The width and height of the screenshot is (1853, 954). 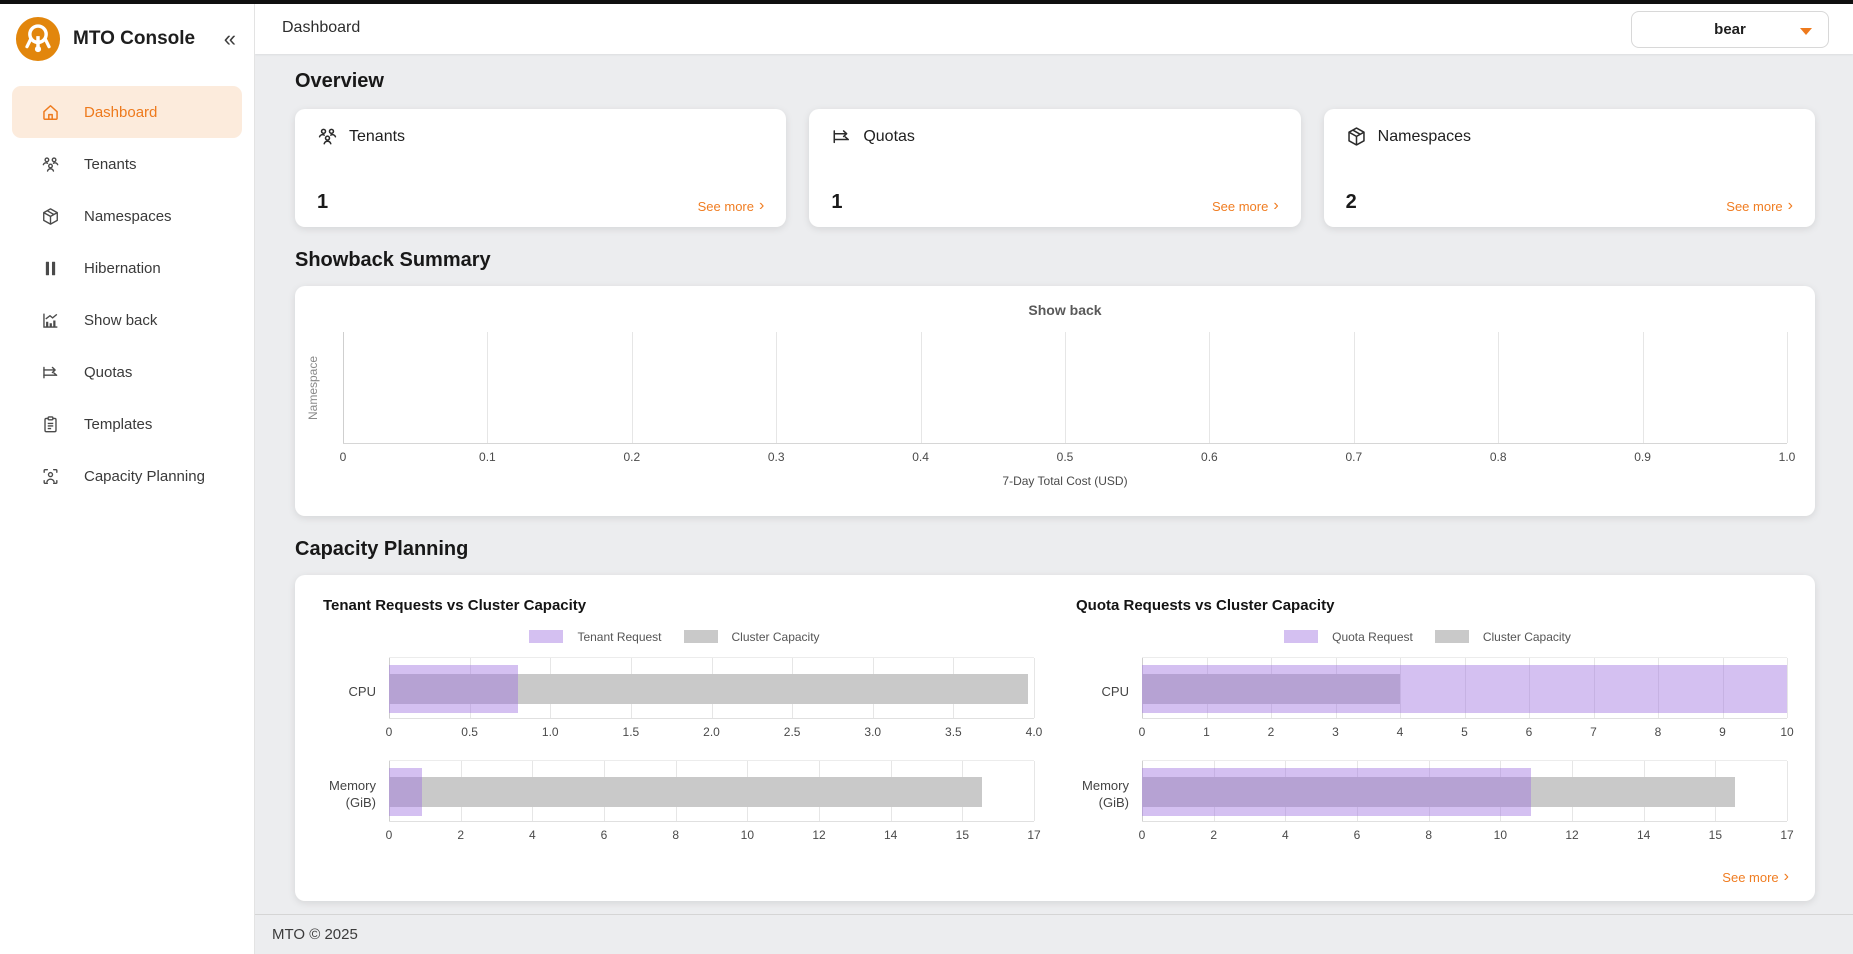 I want to click on brand-name: MTO Console, so click(x=134, y=38).